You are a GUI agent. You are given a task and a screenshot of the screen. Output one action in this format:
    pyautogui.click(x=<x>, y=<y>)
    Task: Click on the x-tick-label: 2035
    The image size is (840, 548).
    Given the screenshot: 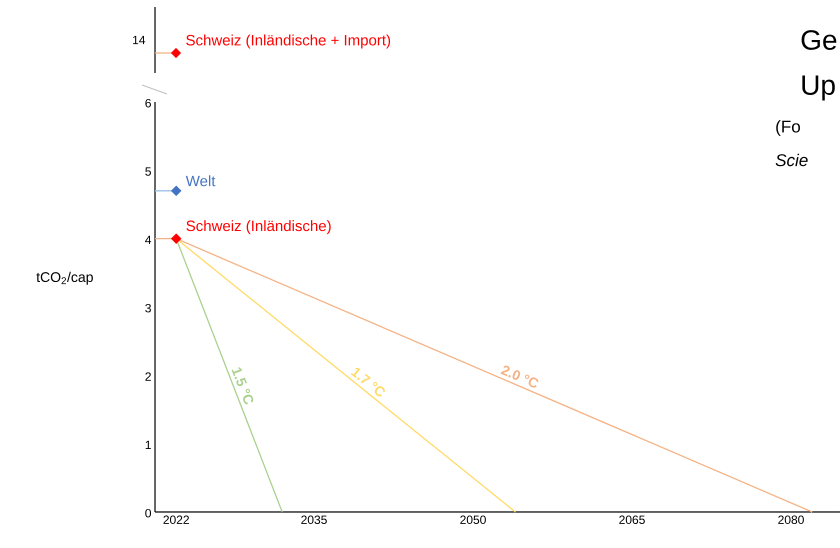 What is the action you would take?
    pyautogui.click(x=314, y=520)
    